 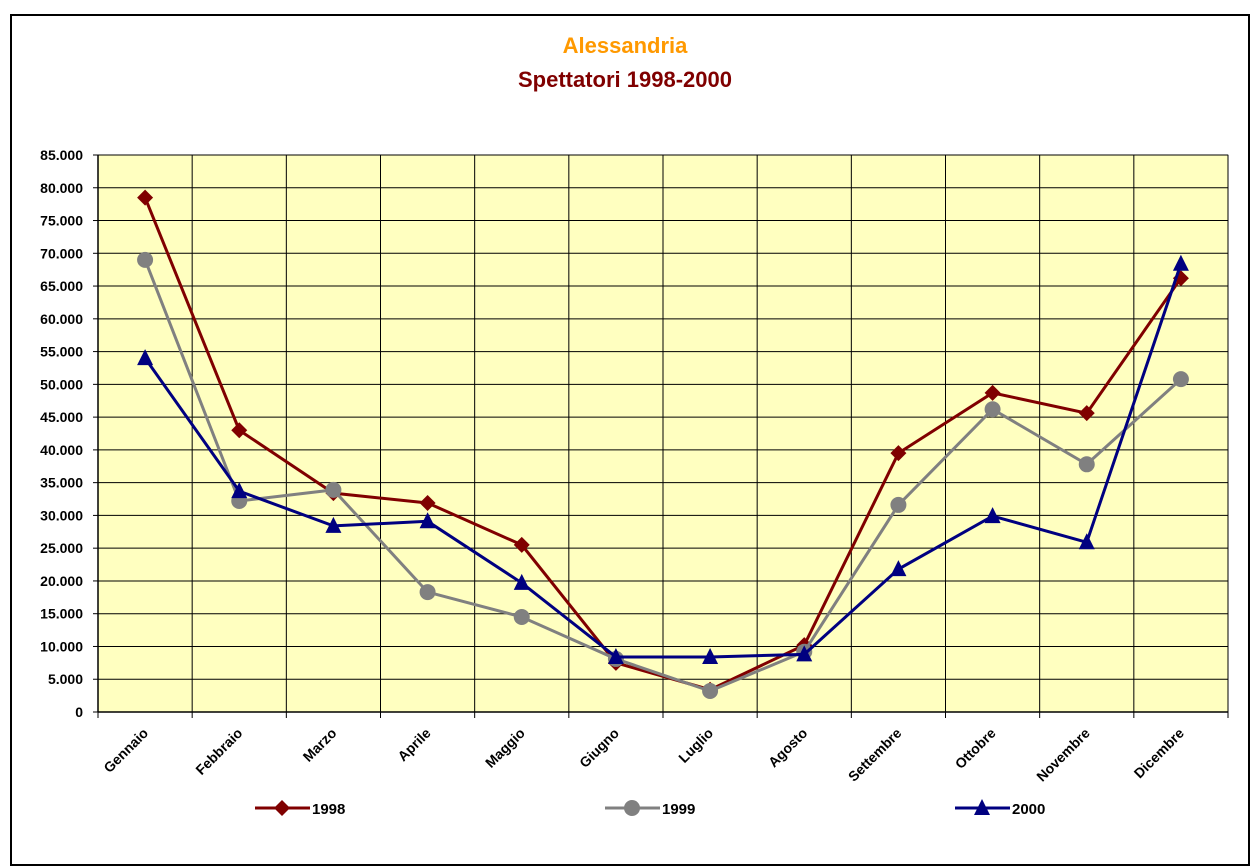 What do you see at coordinates (625, 45) in the screenshot?
I see `chart-title: Alessandria` at bounding box center [625, 45].